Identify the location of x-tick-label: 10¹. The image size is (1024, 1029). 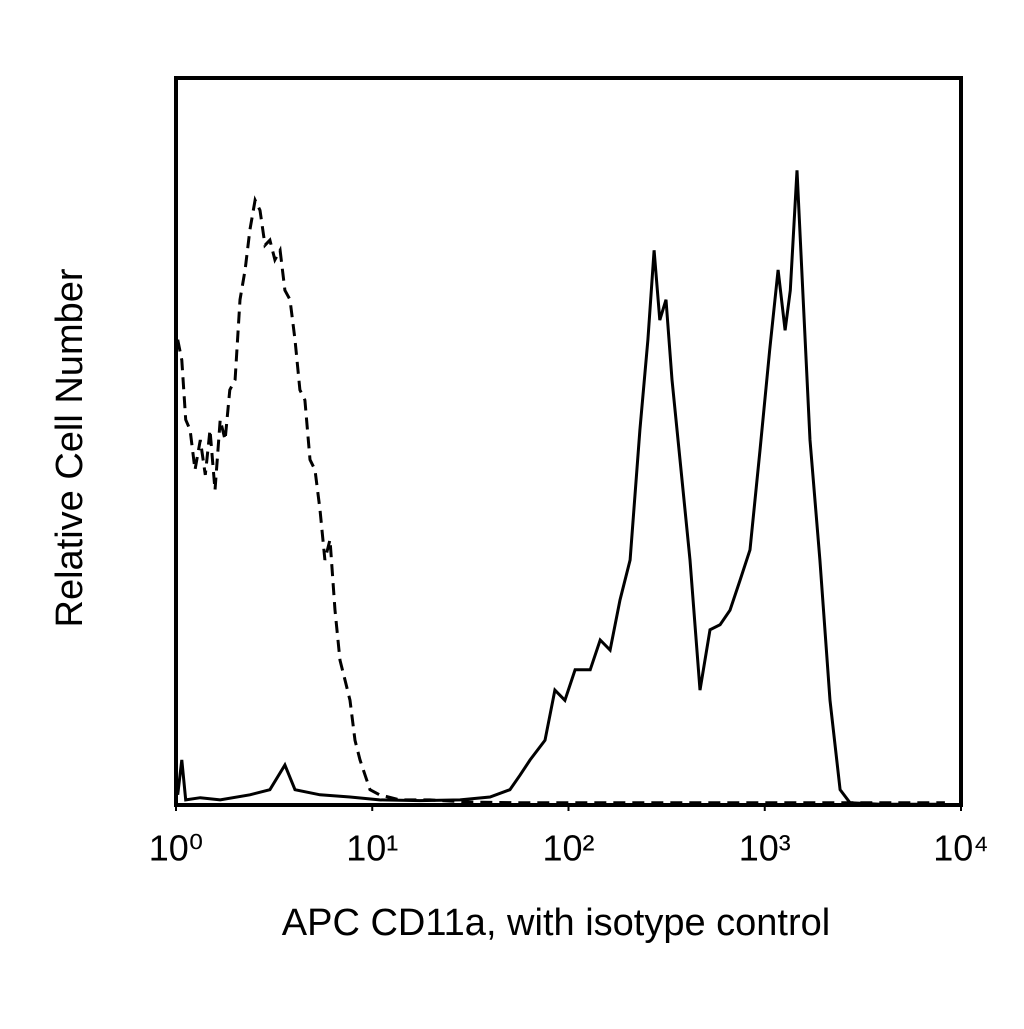
(372, 848).